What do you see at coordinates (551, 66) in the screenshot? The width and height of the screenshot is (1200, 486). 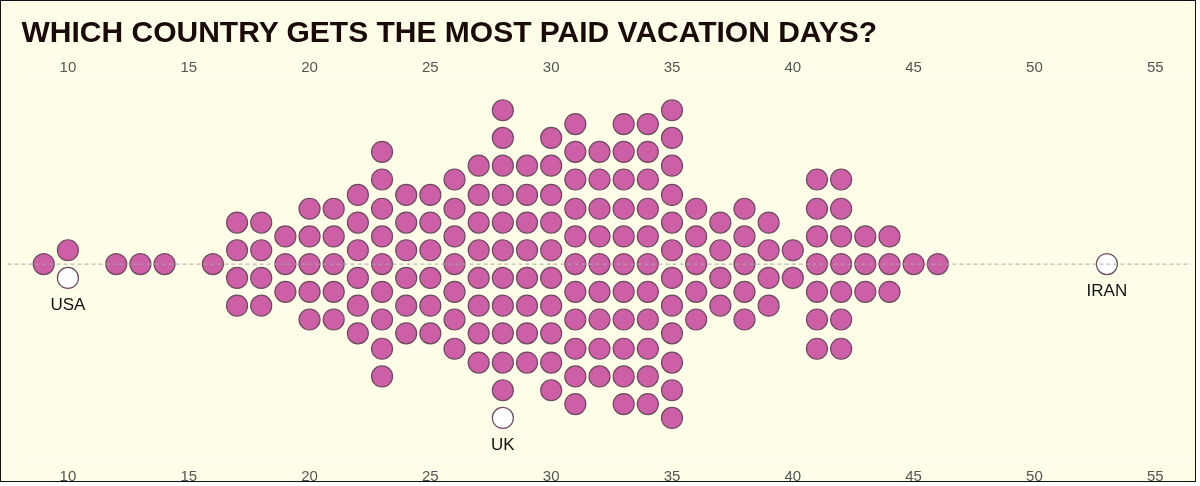 I see `x-tick-label: 30` at bounding box center [551, 66].